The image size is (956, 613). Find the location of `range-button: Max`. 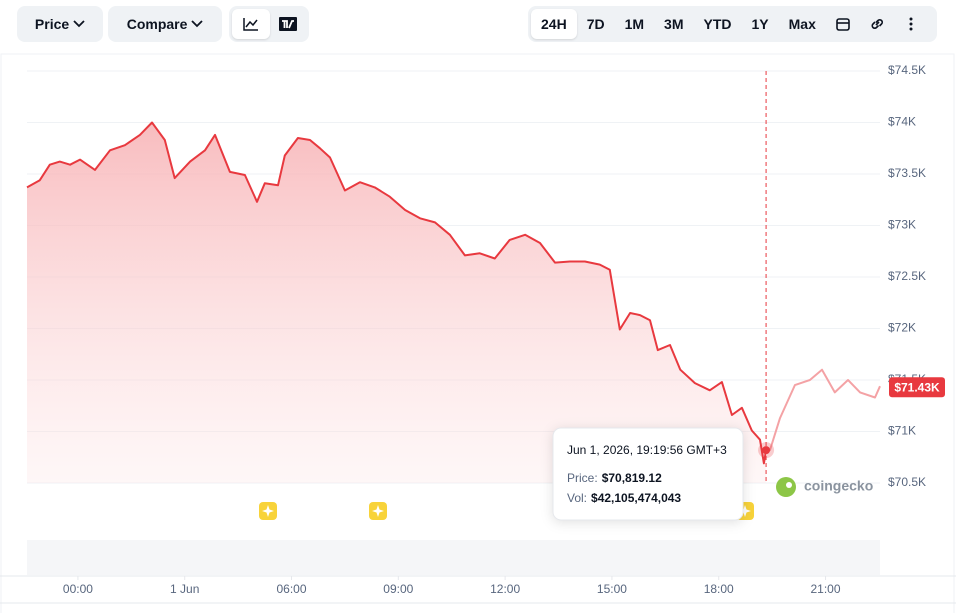

range-button: Max is located at coordinates (802, 24).